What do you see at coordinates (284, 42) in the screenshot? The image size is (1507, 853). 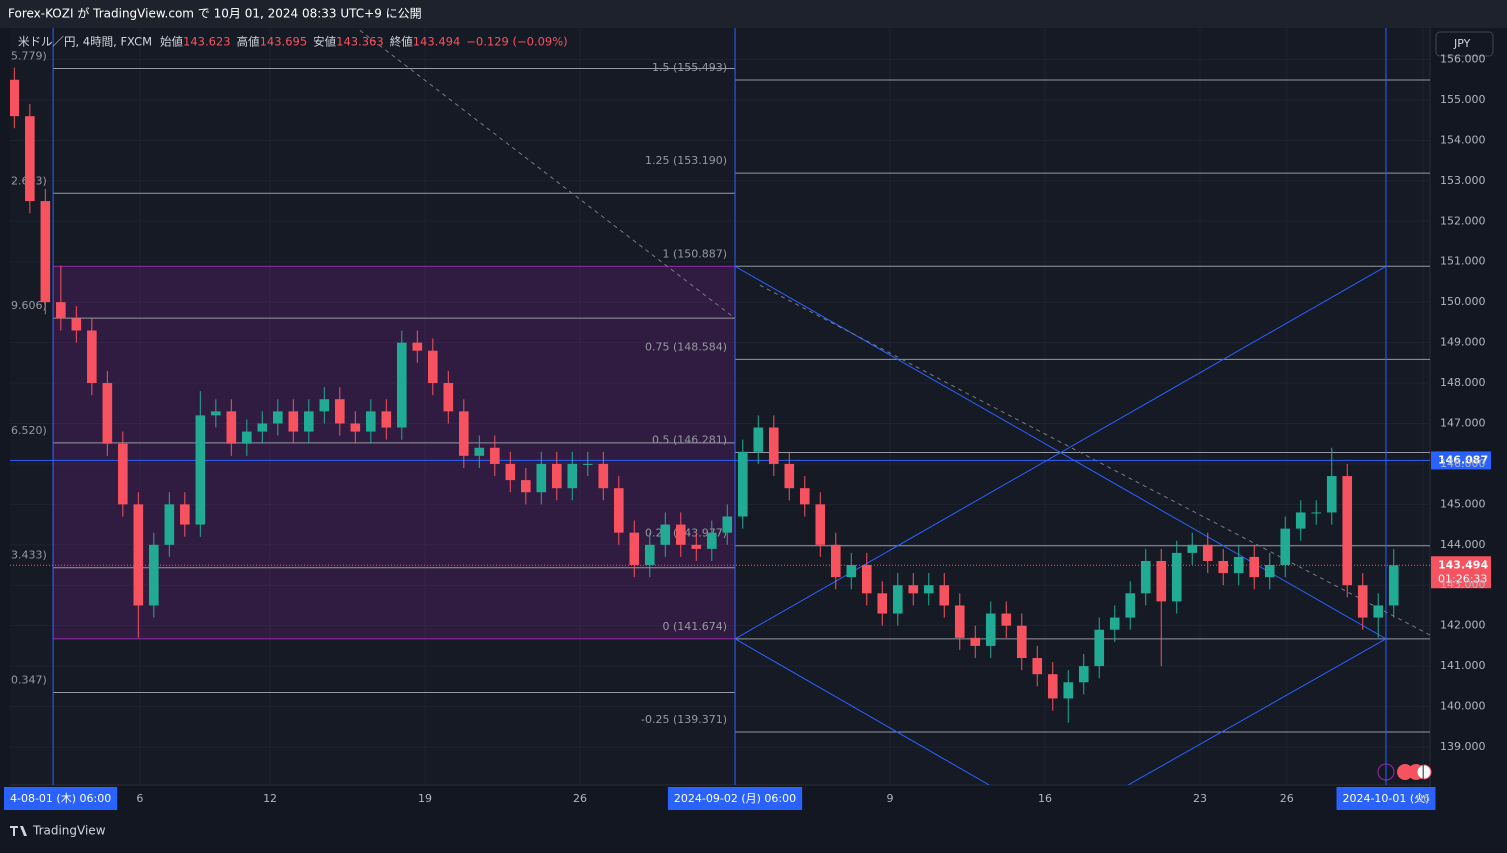 I see `legend-item: 143.695` at bounding box center [284, 42].